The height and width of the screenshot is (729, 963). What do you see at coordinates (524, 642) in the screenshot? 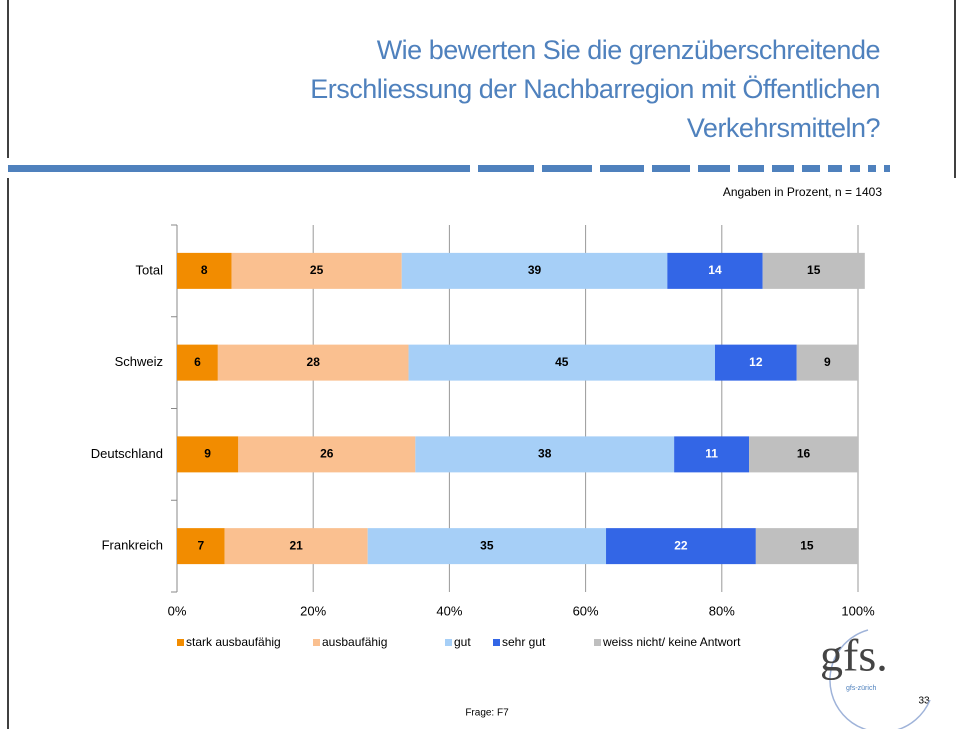
I see `legend-label: sehr gut` at bounding box center [524, 642].